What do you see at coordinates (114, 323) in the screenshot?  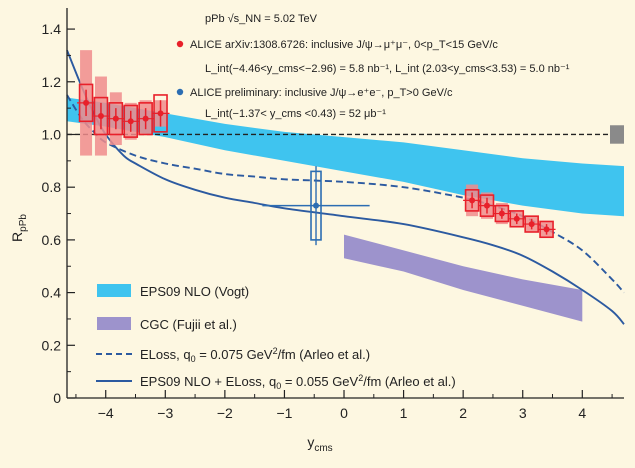 I see `legend-swatch-cgc` at bounding box center [114, 323].